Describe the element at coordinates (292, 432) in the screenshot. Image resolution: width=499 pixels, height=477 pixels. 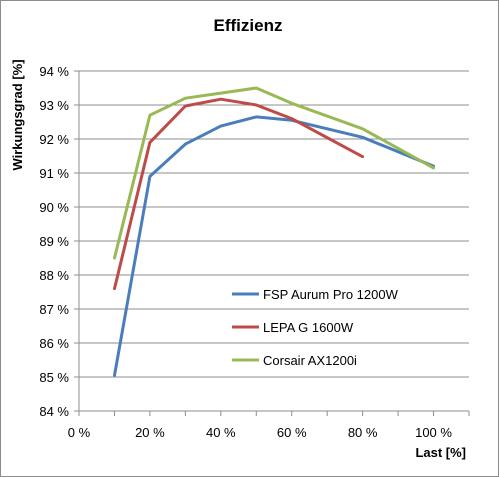
I see `x-tick-label: 60 %` at that location.